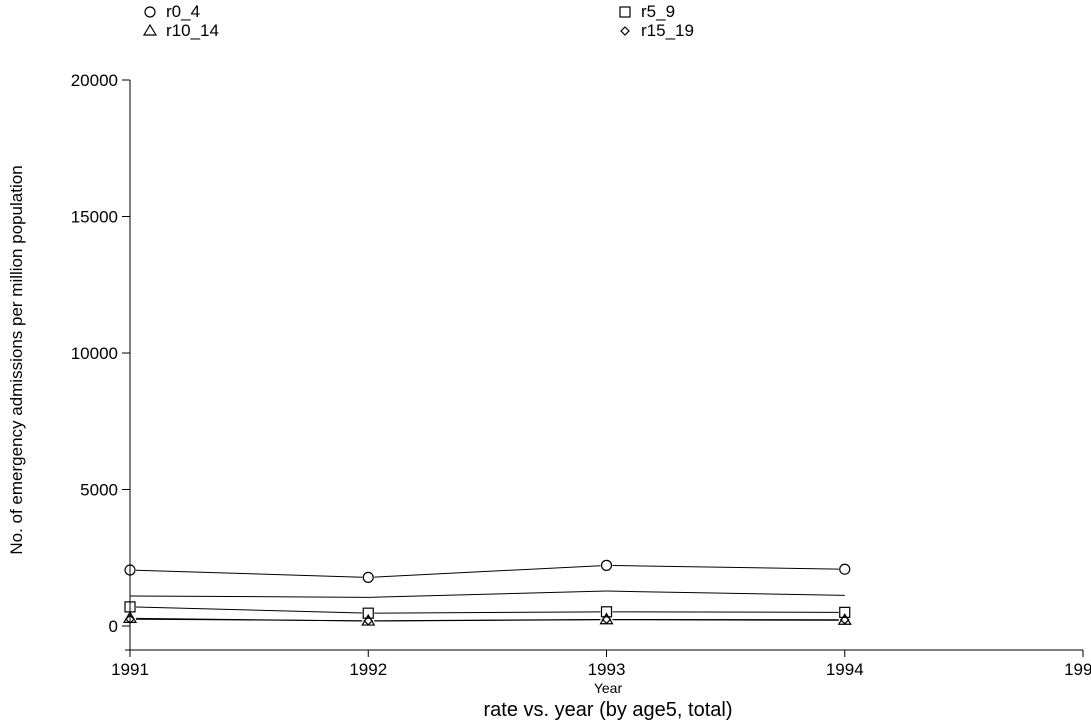  I want to click on series-layer, so click(487, 592).